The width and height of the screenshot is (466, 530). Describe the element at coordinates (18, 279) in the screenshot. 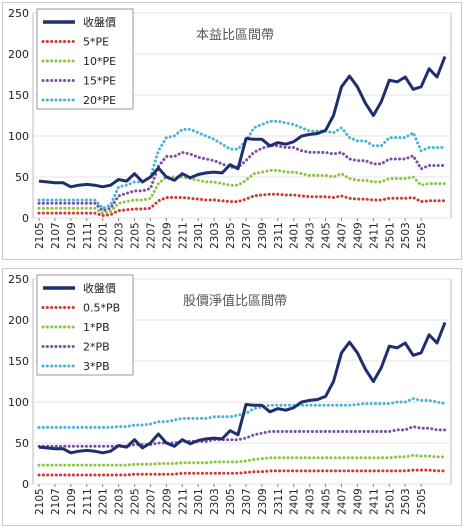

I see `pb-y-tick-label: 250` at that location.